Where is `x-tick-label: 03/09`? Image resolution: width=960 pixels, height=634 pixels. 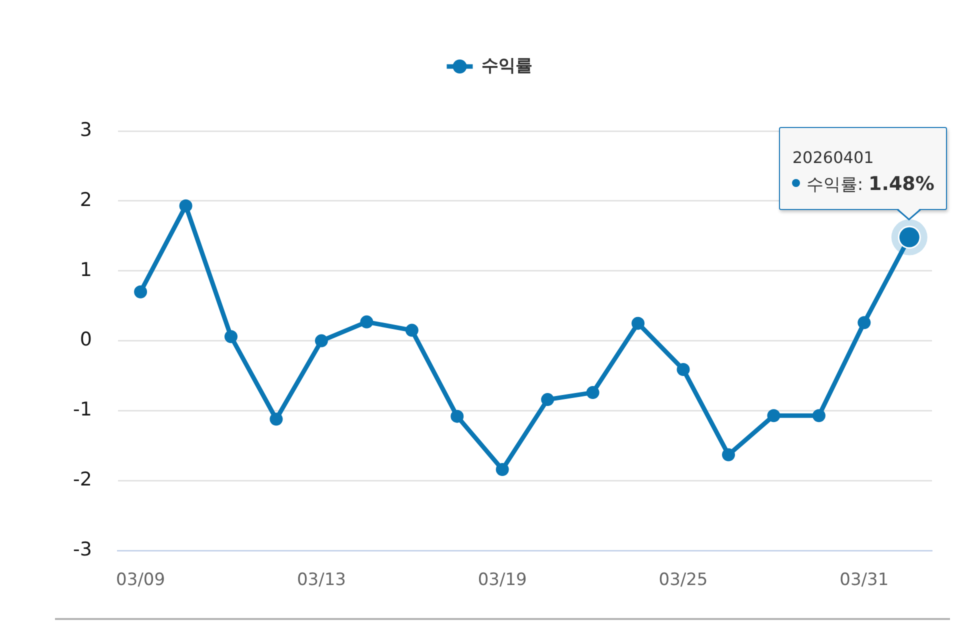
x-tick-label: 03/09 is located at coordinates (141, 580).